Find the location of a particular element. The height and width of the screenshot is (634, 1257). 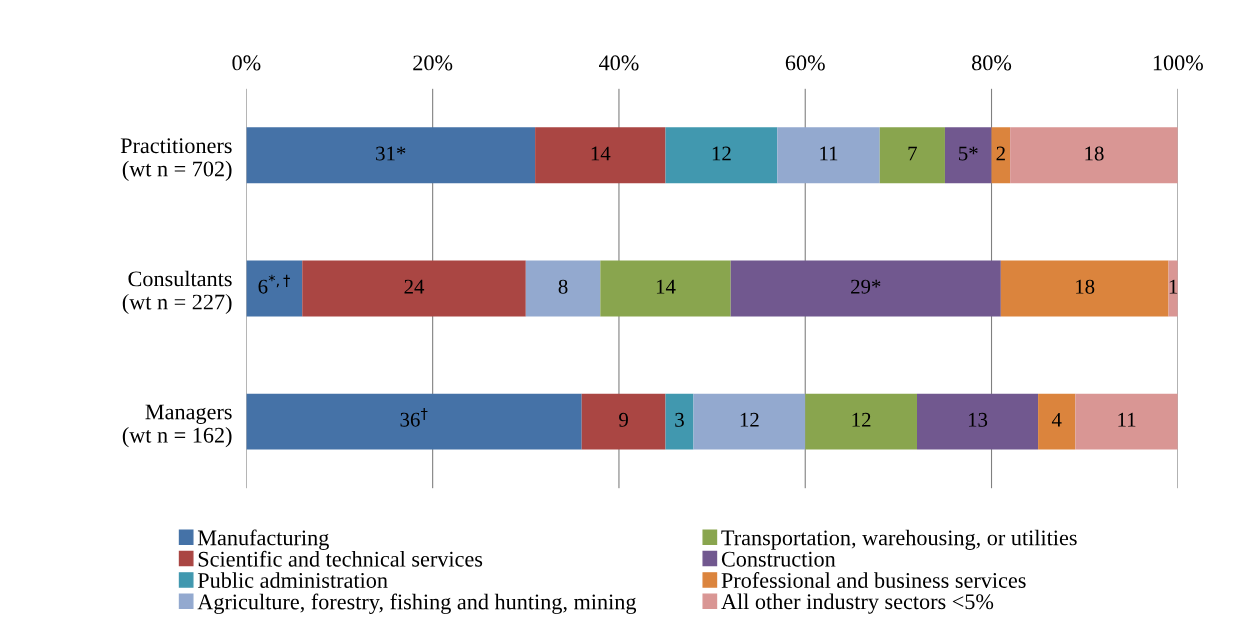

x-tick-label: 40% is located at coordinates (619, 63).